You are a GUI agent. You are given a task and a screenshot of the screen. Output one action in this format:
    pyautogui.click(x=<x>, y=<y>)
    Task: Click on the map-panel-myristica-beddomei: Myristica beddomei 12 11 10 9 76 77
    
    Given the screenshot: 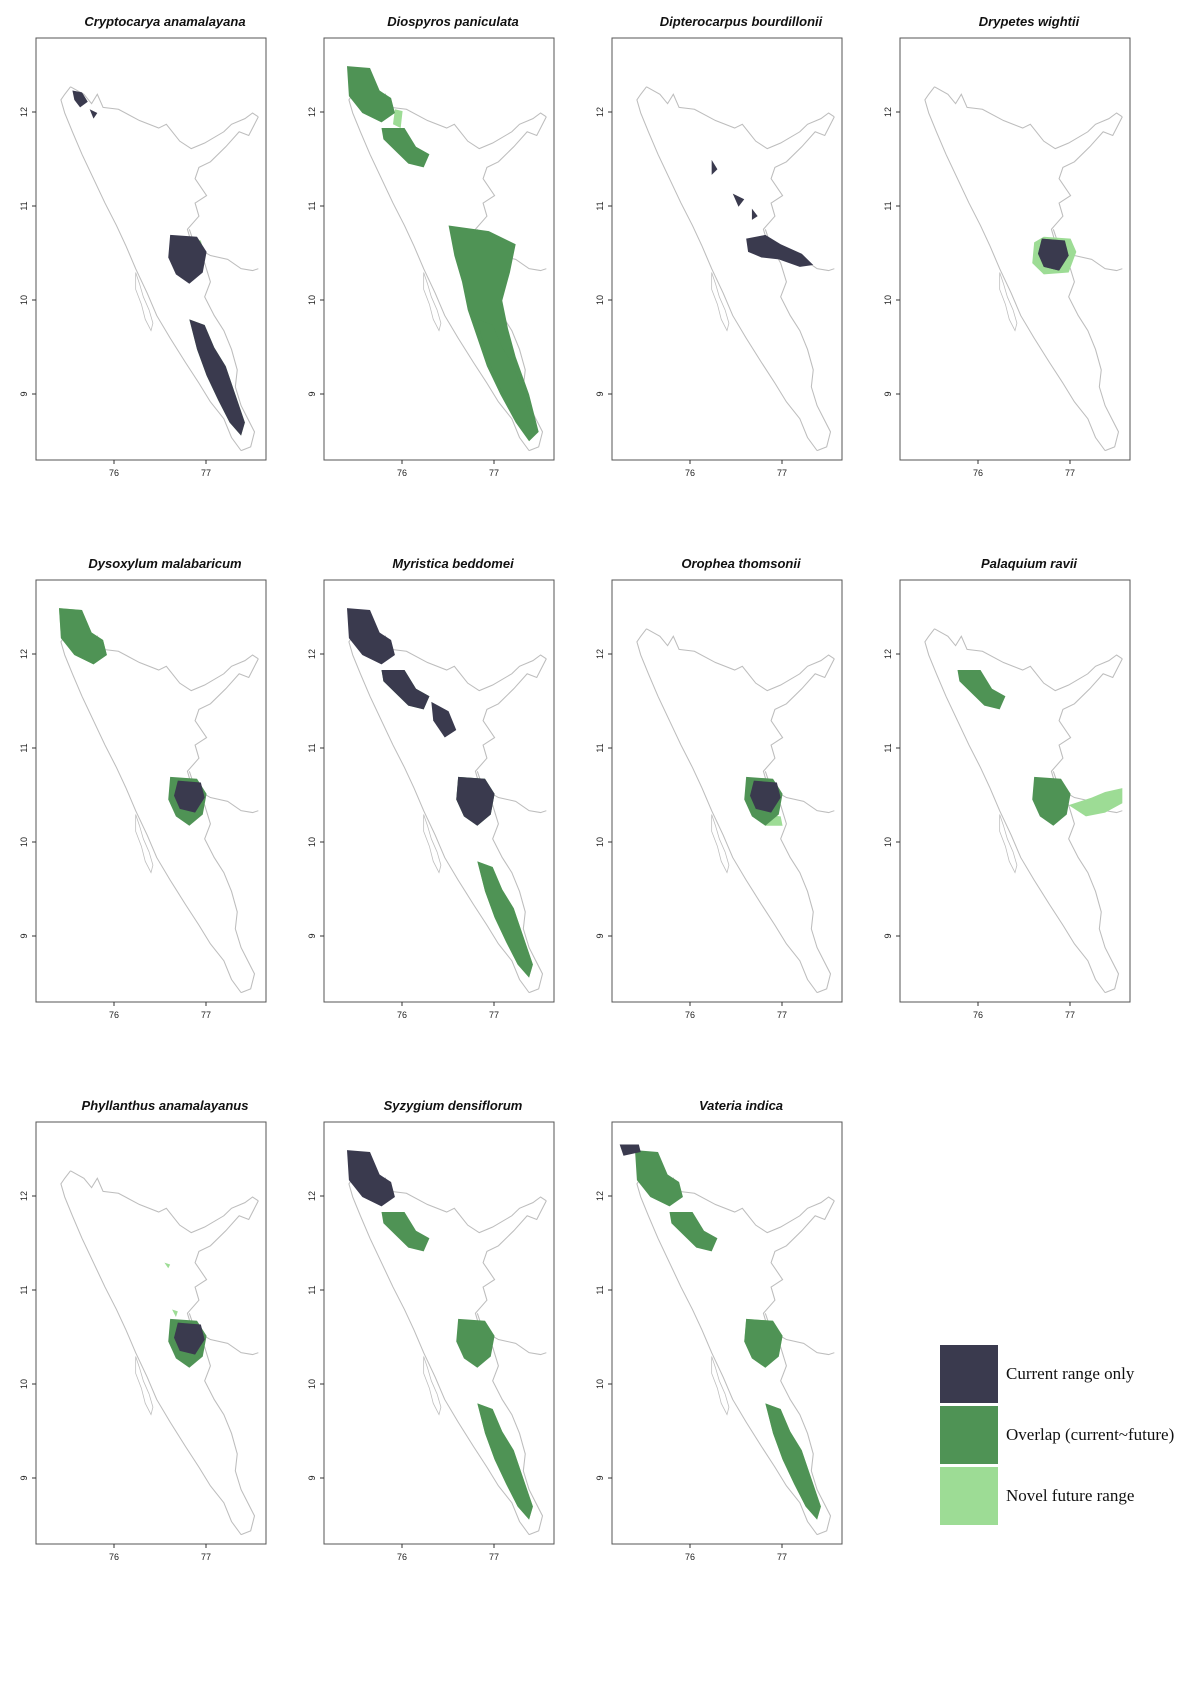 What is the action you would take?
    pyautogui.click(x=447, y=821)
    